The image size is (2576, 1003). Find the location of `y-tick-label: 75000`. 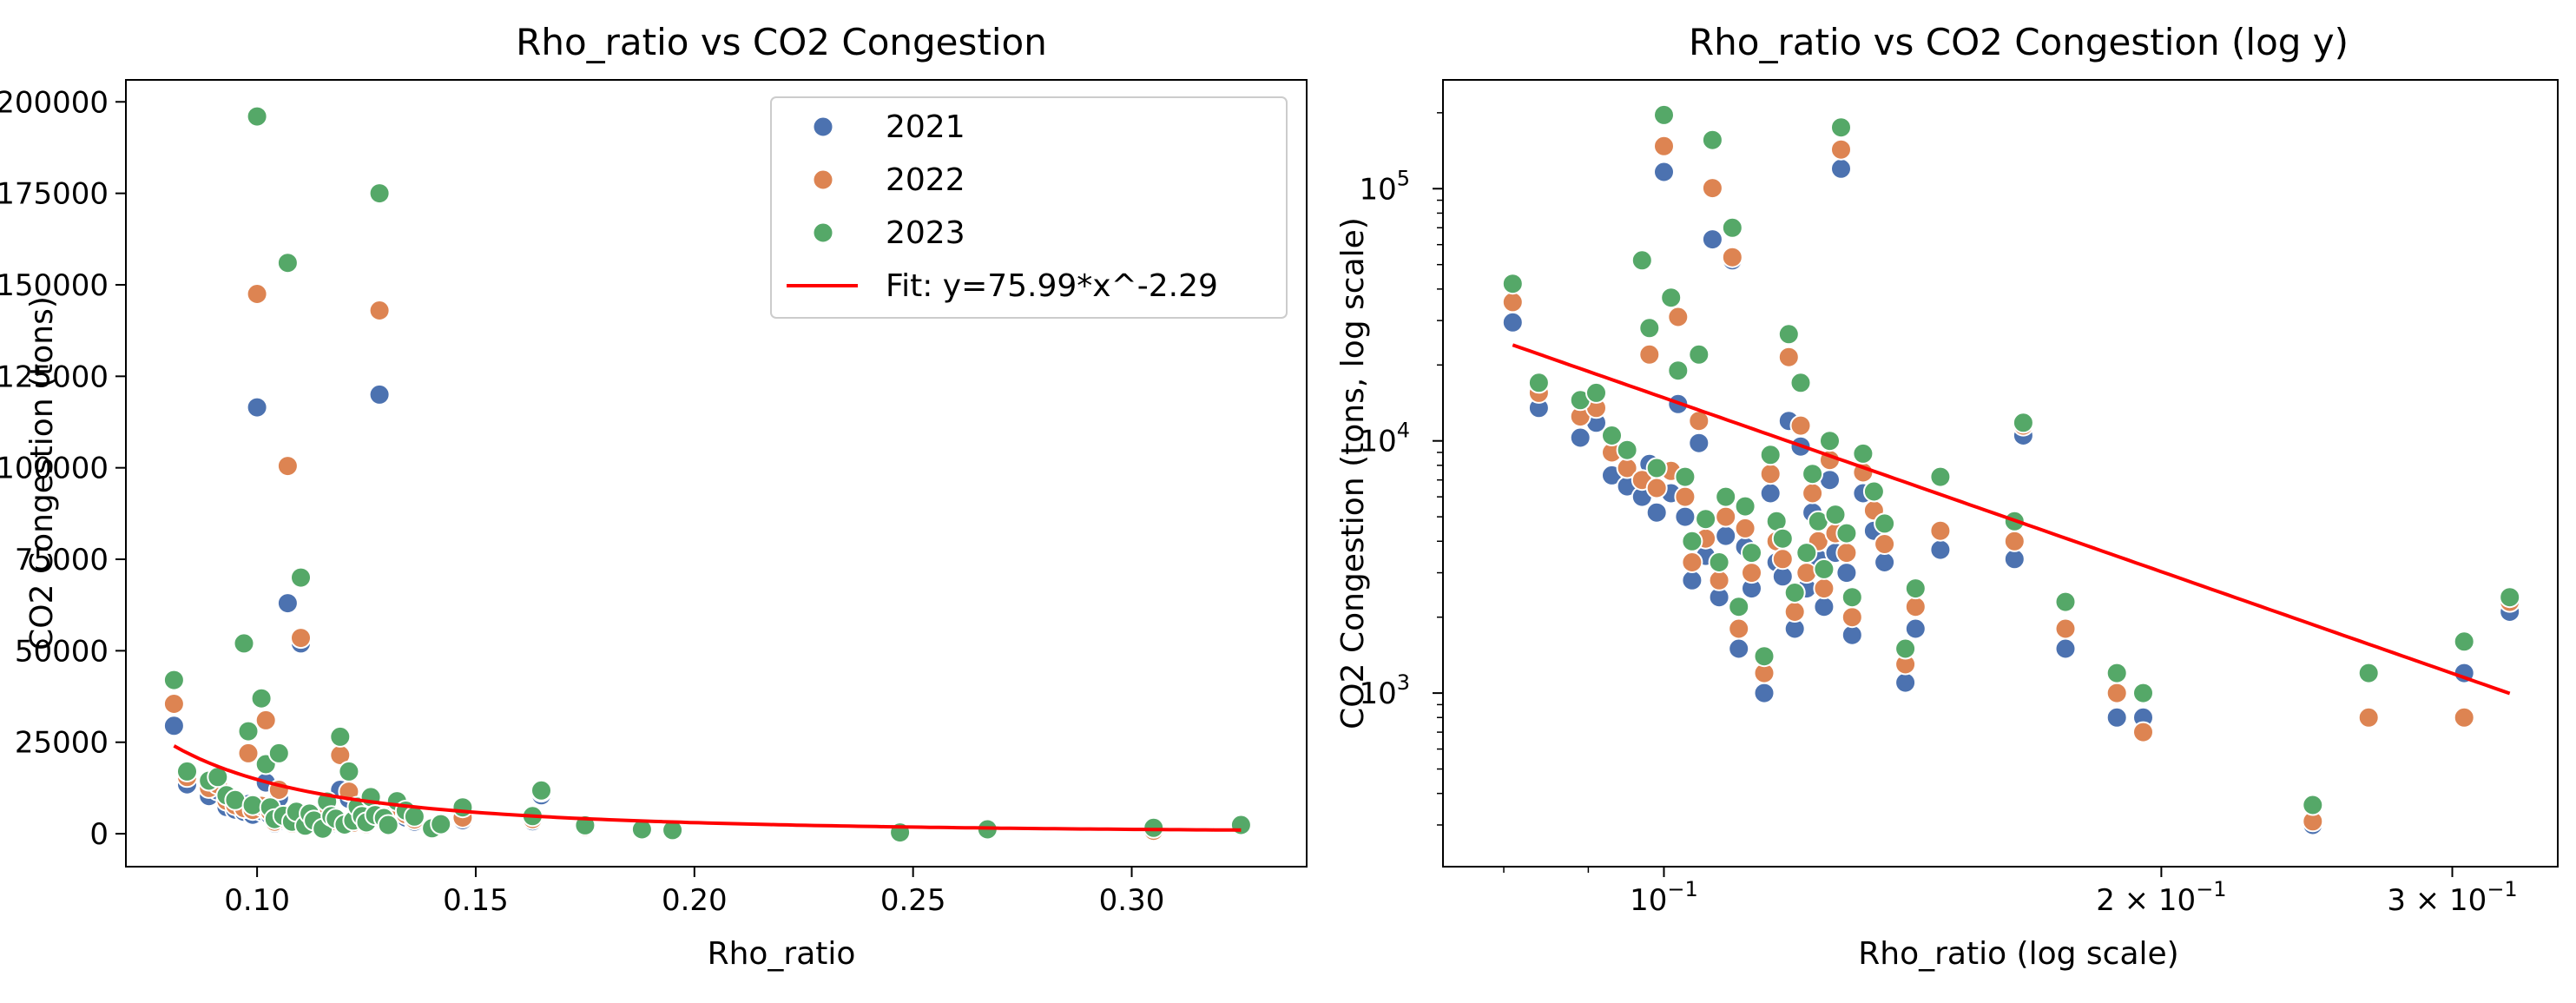

y-tick-label: 75000 is located at coordinates (62, 560).